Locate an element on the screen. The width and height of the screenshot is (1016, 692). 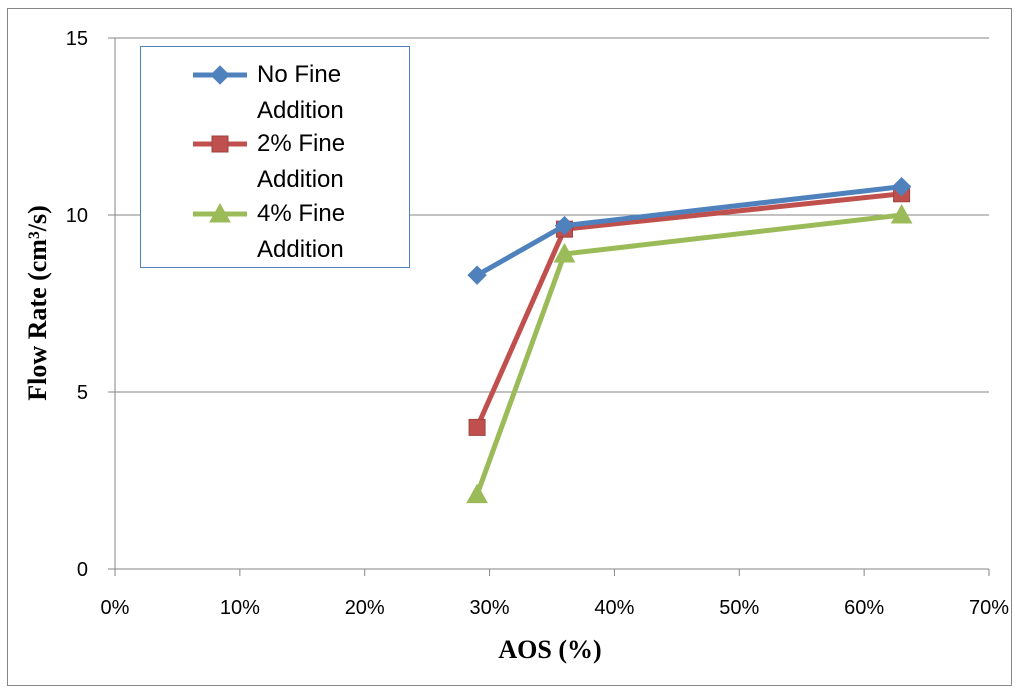
x-tick-label: 50% is located at coordinates (739, 608).